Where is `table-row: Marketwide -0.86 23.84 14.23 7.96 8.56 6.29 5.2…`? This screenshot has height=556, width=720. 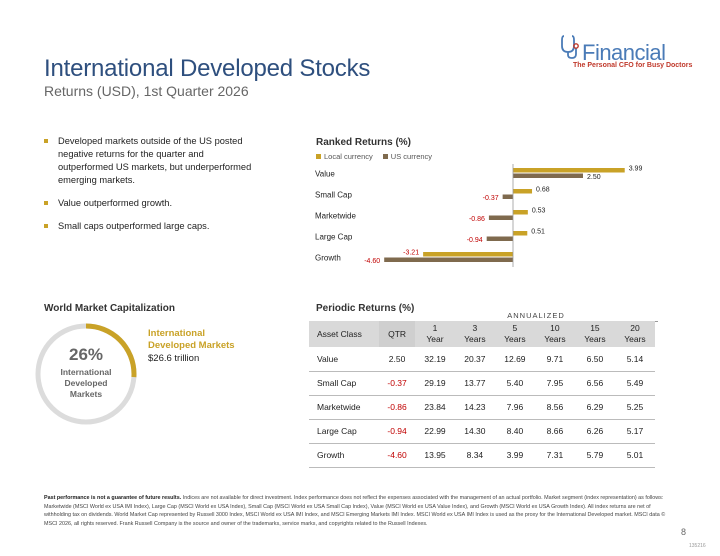 table-row: Marketwide -0.86 23.84 14.23 7.96 8.56 6.29 5.2… is located at coordinates (482, 407).